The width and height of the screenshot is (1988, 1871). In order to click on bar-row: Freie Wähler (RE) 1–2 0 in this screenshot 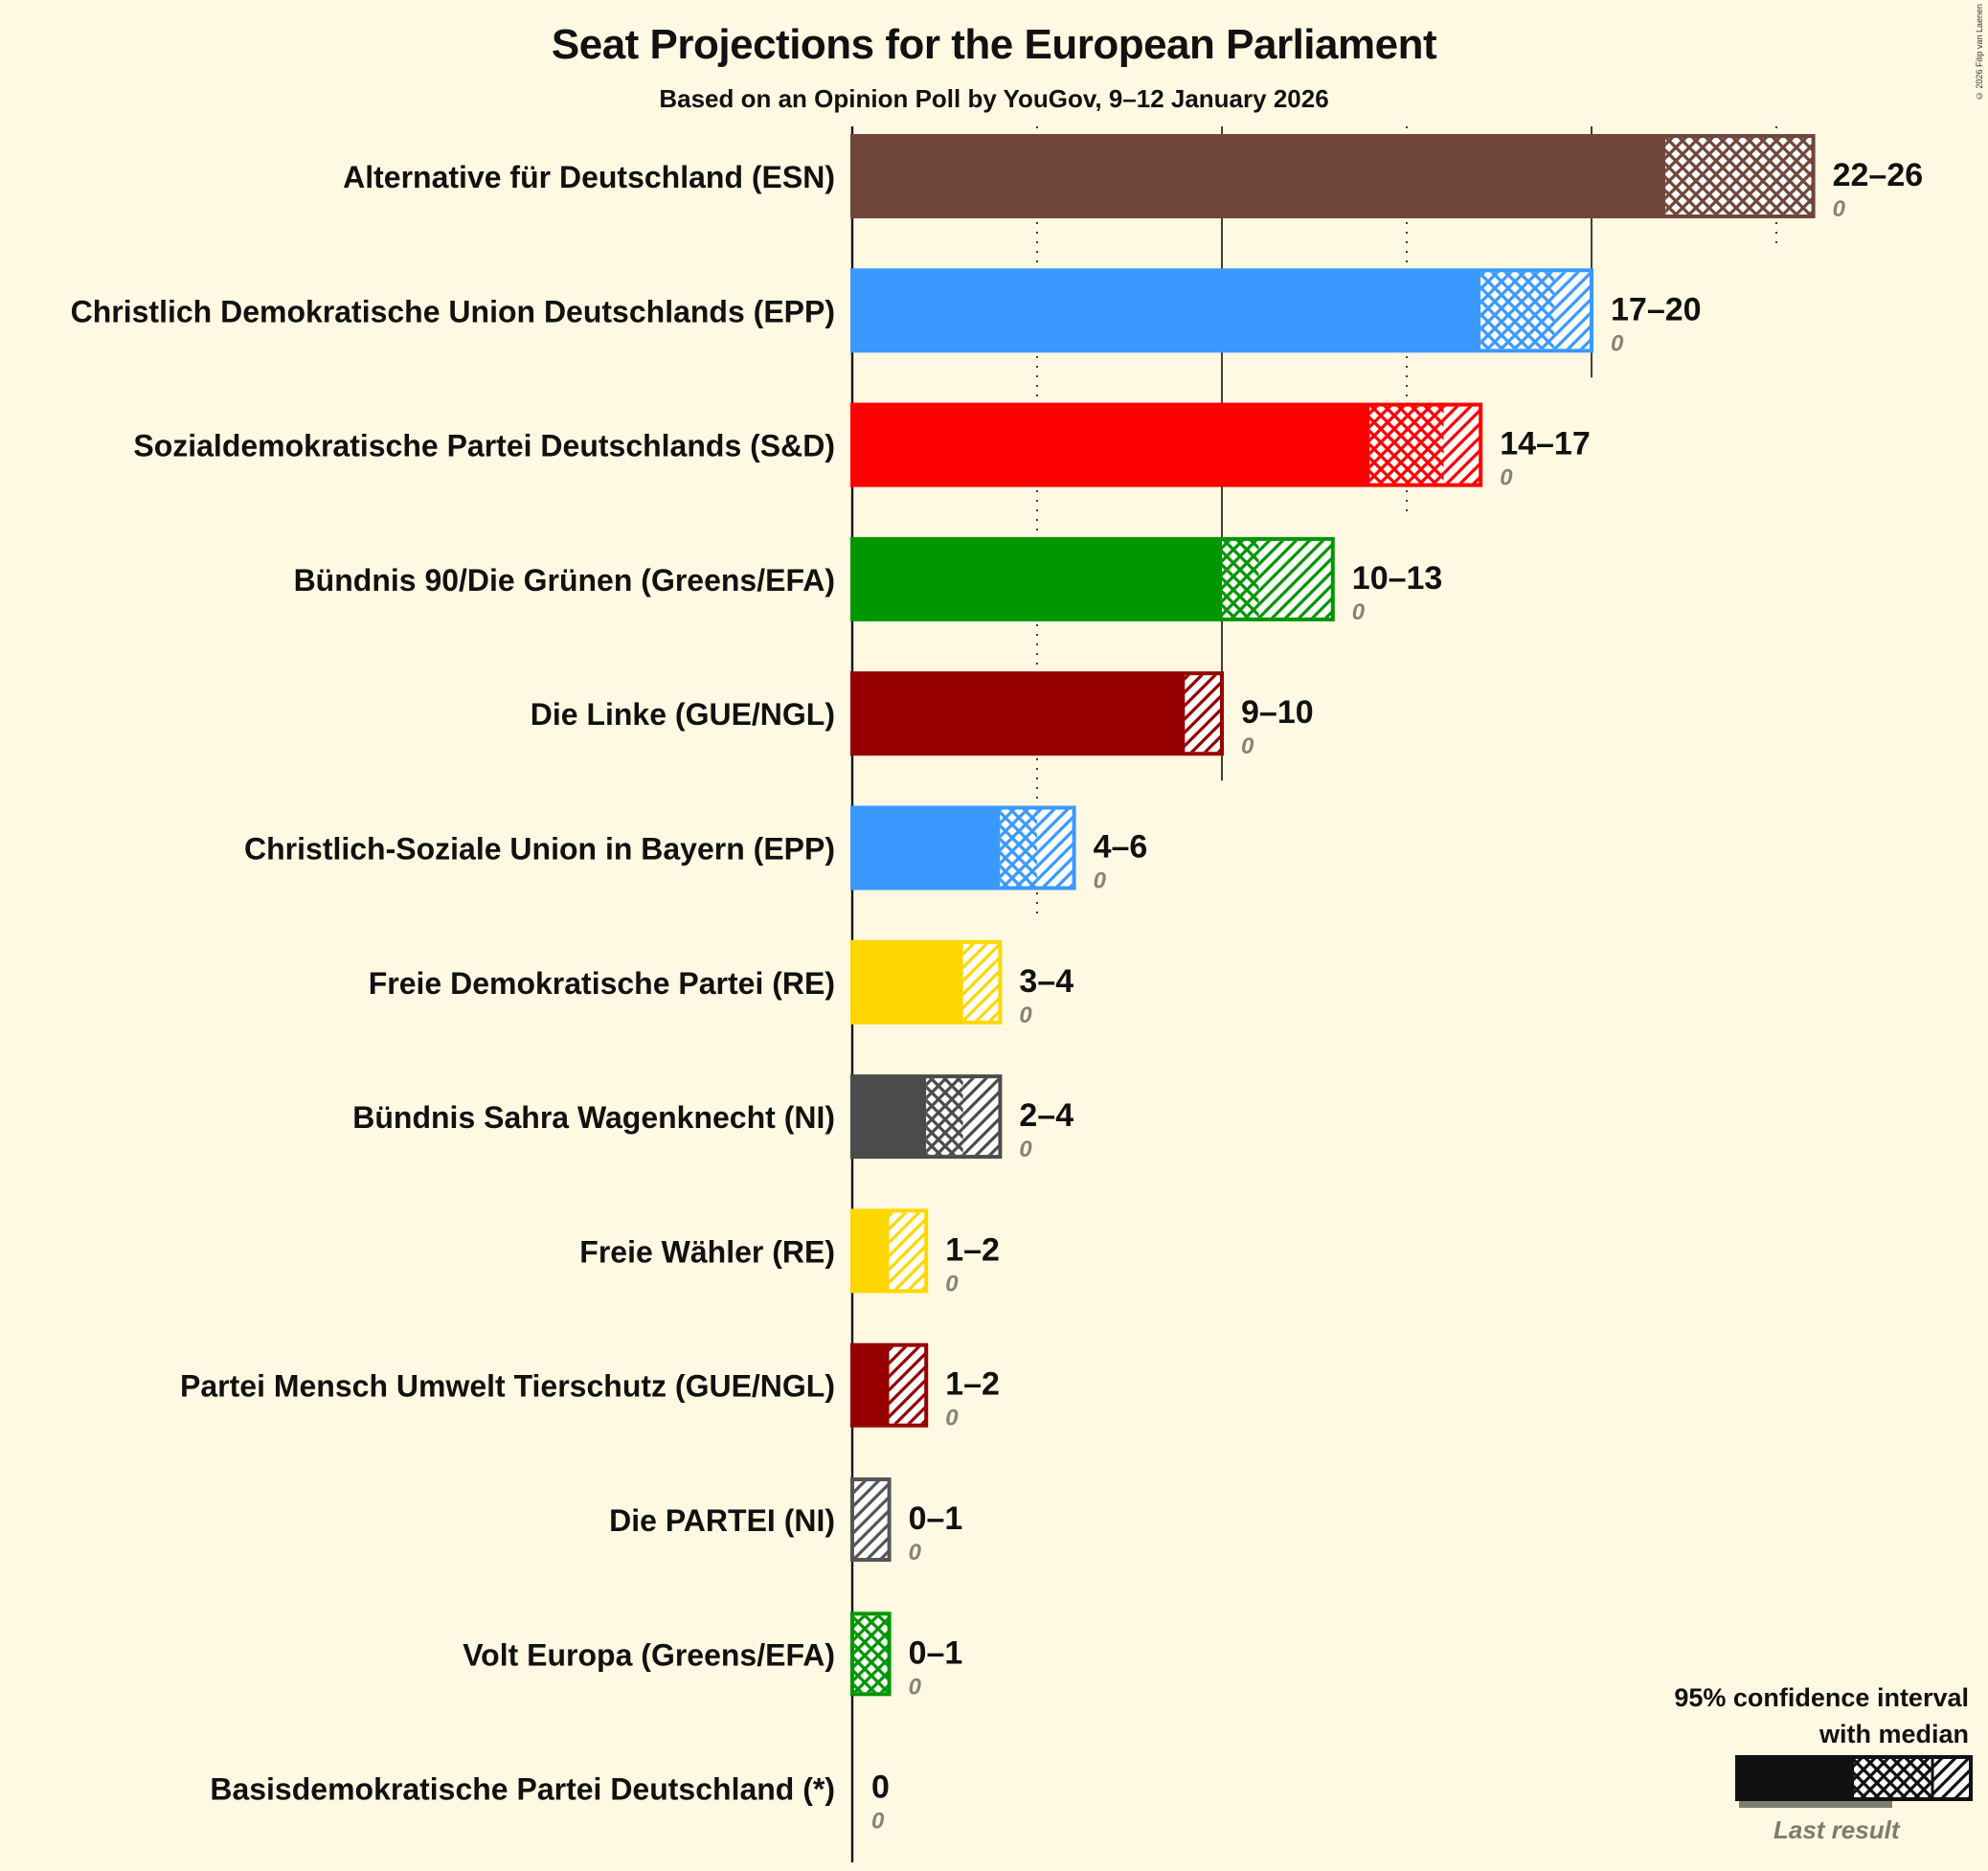, I will do `click(790, 1252)`.